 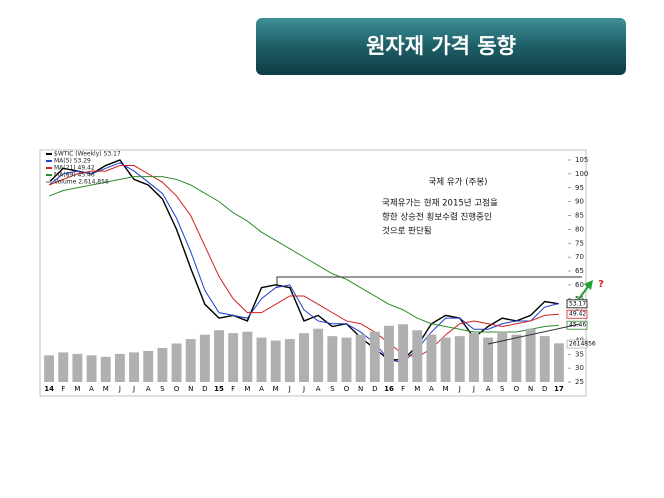 I want to click on y-tick-label: 90, so click(x=579, y=202).